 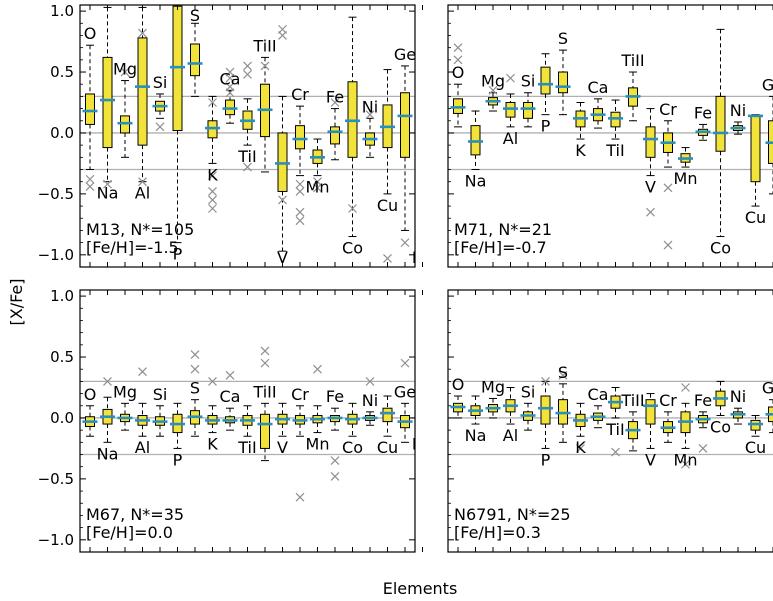 I want to click on y-tick-label: 0.5, so click(x=62, y=72).